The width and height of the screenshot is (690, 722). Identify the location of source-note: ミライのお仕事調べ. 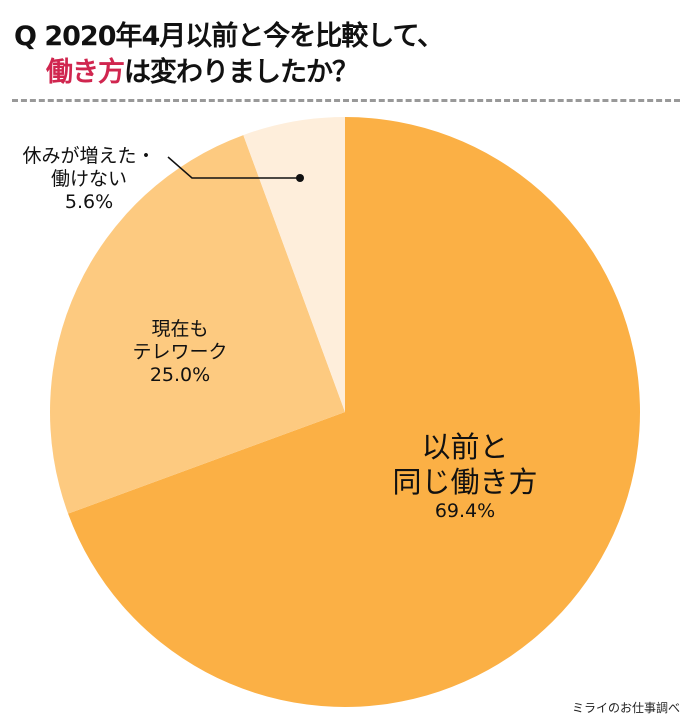
(625, 708).